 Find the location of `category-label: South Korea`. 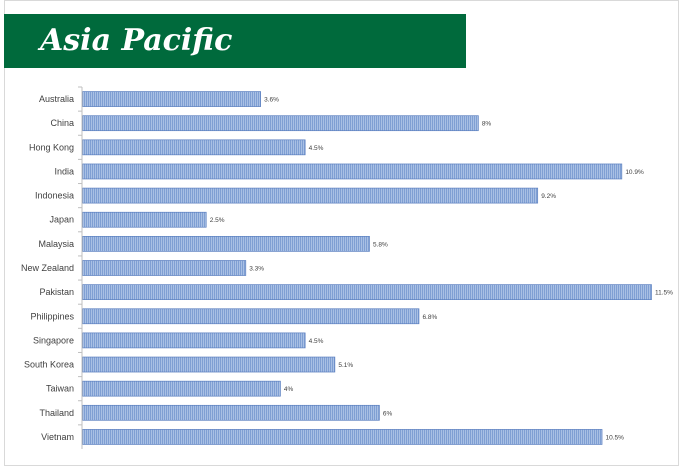

category-label: South Korea is located at coordinates (49, 365).